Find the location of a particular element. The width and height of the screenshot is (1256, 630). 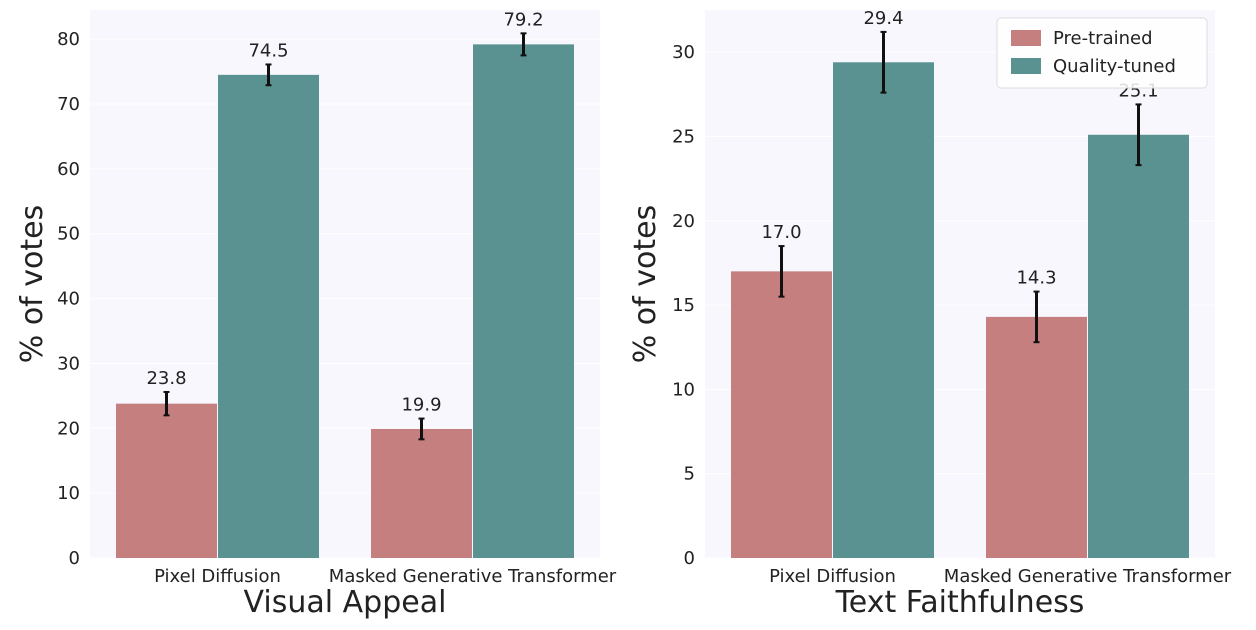

bar-value-label: 23.8 is located at coordinates (166, 378).